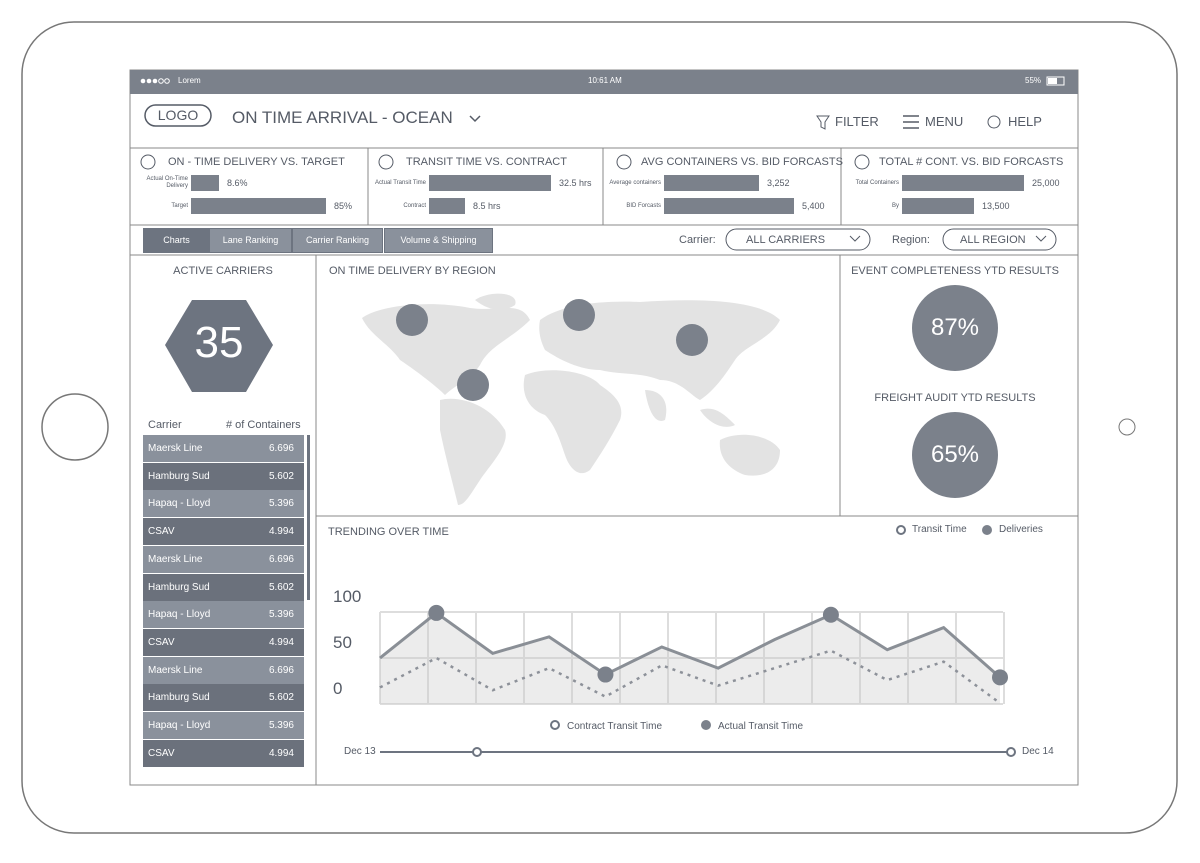  What do you see at coordinates (911, 122) in the screenshot?
I see `menu-icon` at bounding box center [911, 122].